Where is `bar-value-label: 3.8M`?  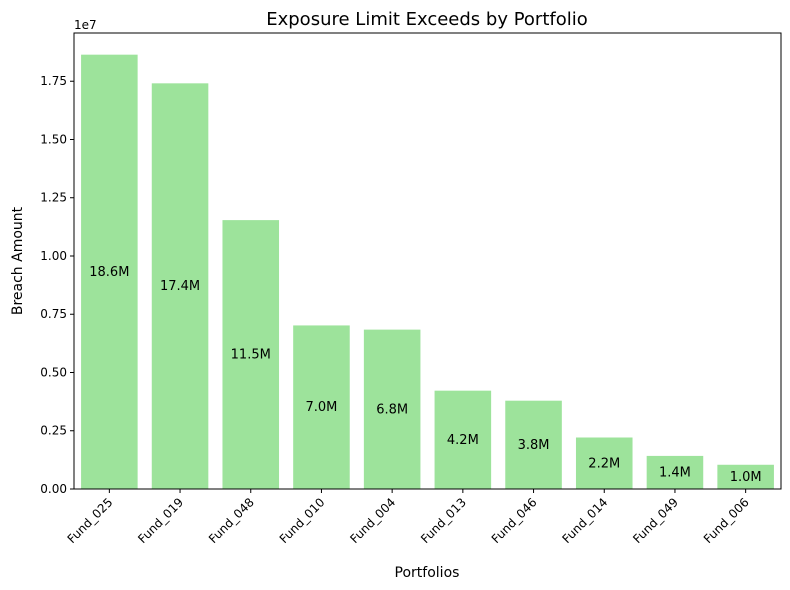 bar-value-label: 3.8M is located at coordinates (534, 445).